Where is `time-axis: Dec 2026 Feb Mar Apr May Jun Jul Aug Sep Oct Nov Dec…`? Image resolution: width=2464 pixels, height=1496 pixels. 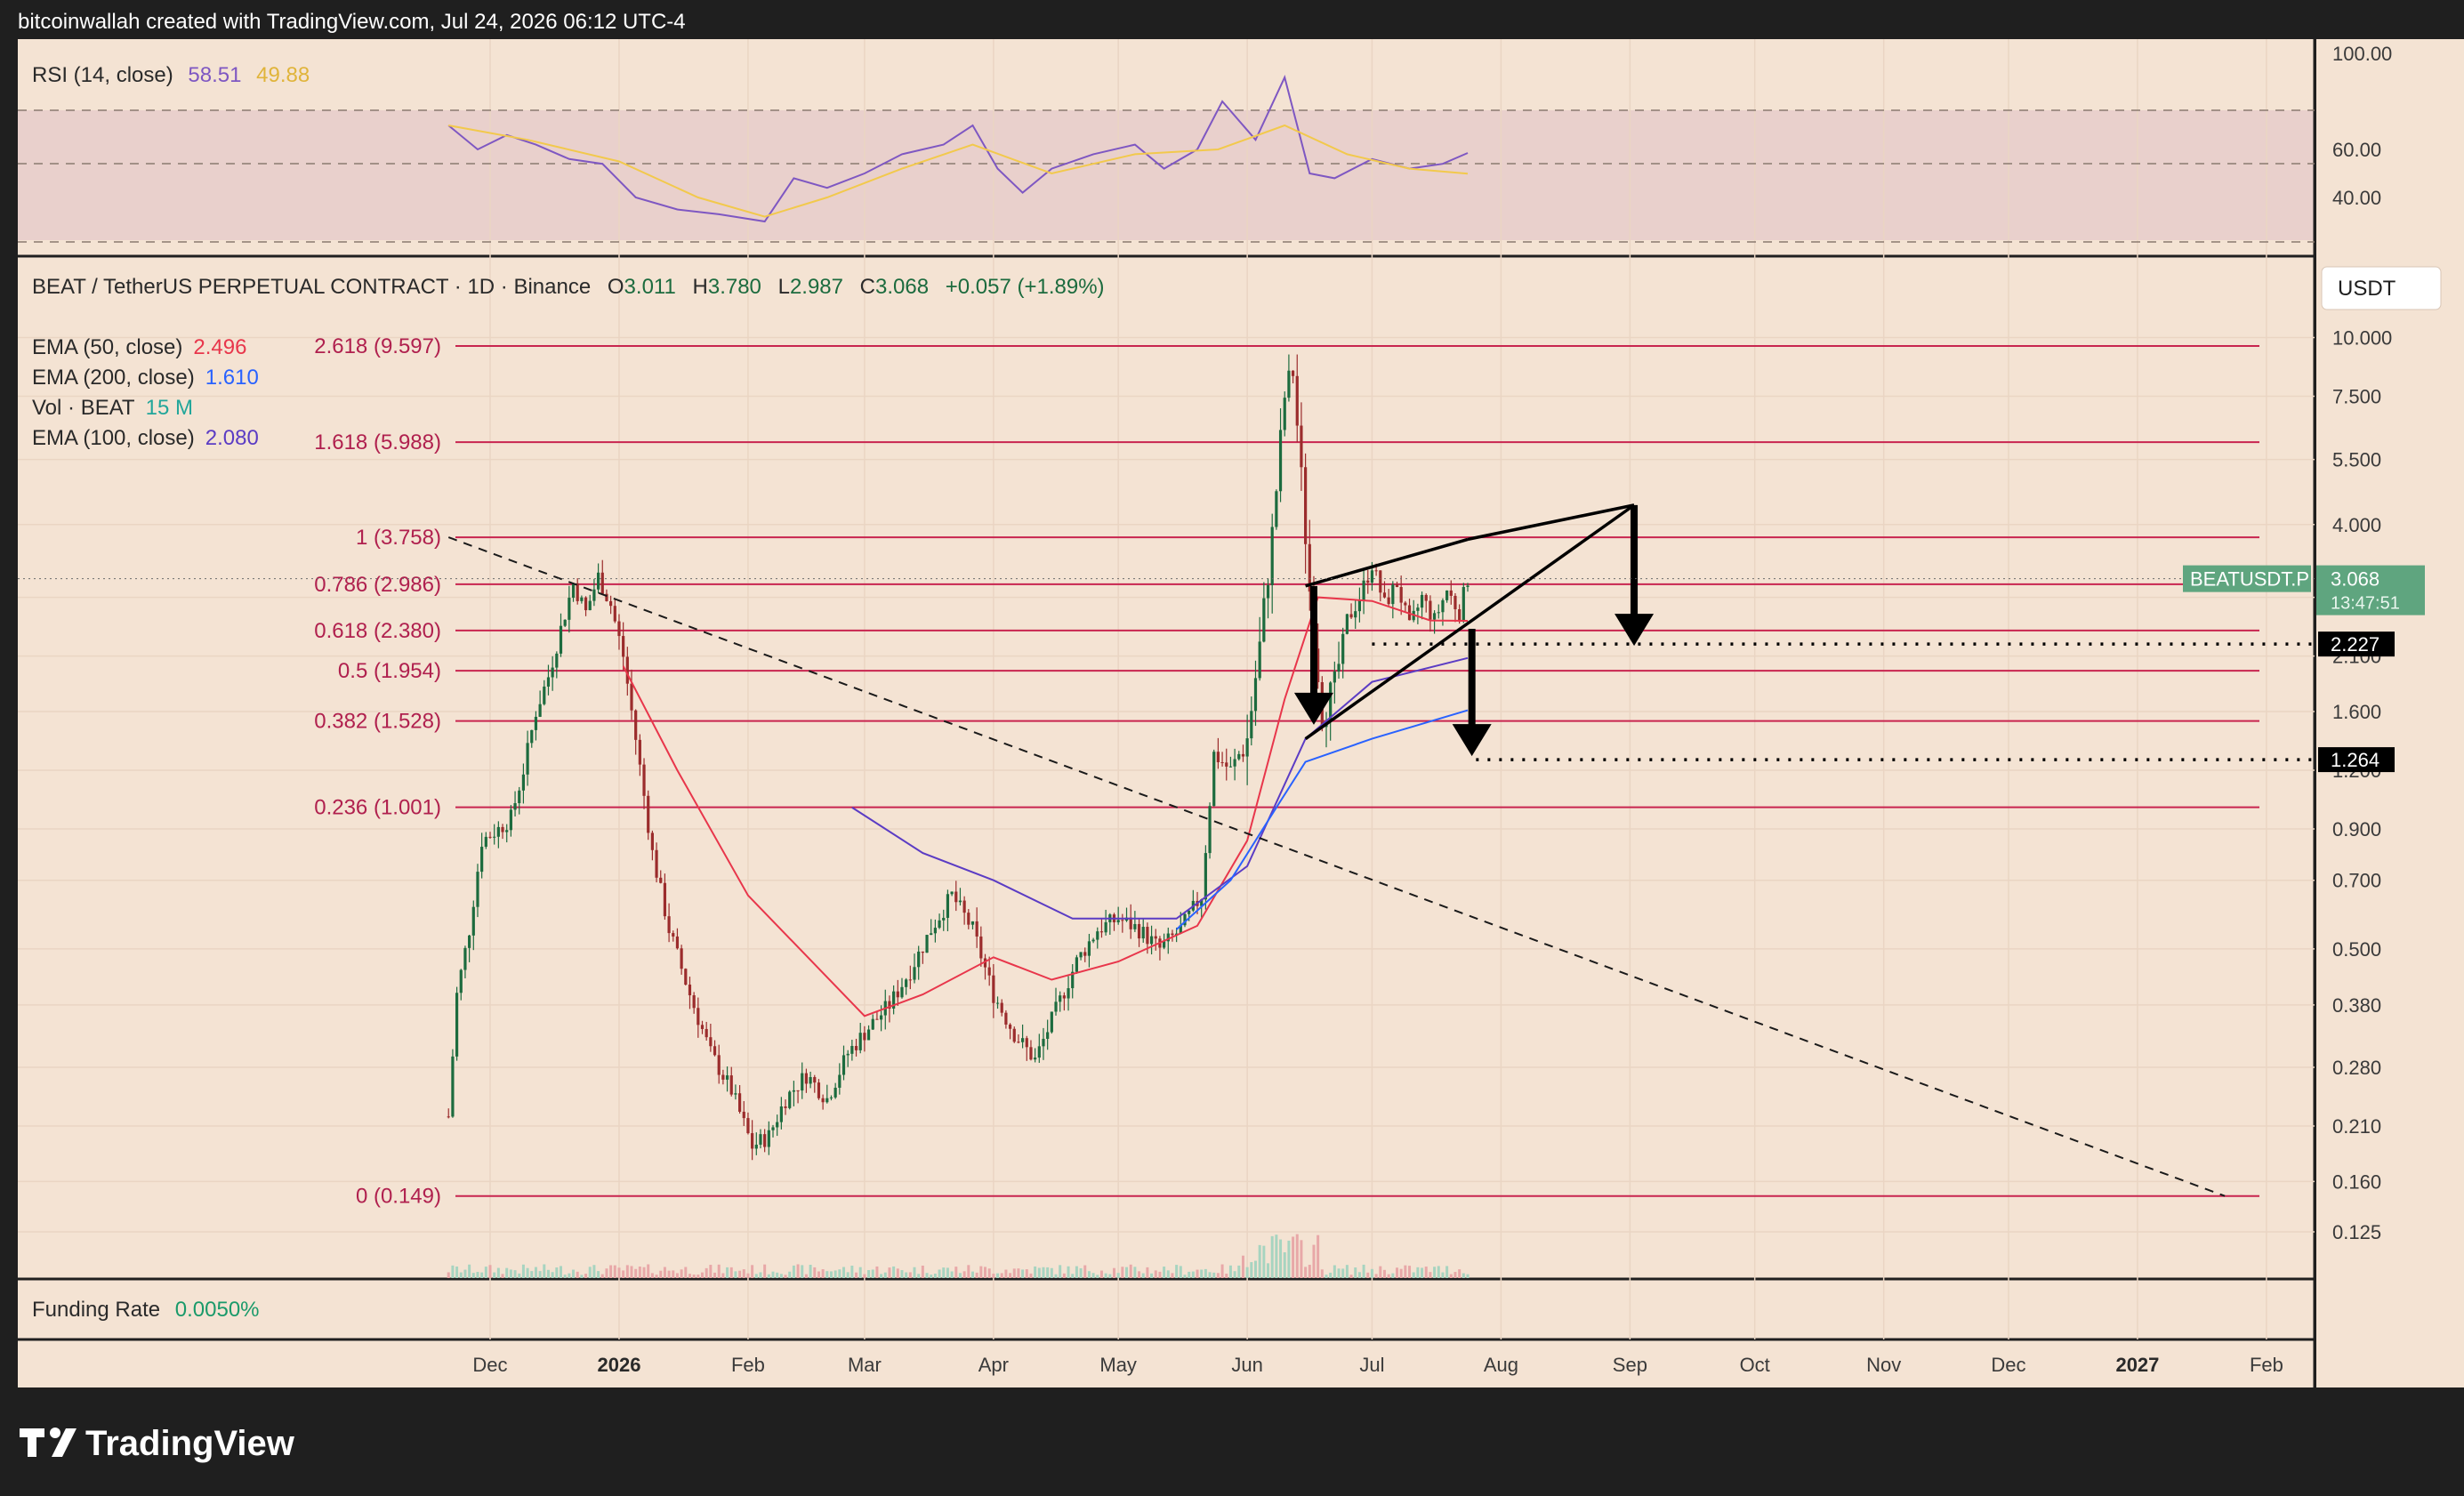 time-axis: Dec 2026 Feb Mar Apr May Jun Jul Aug Sep Oct Nov Dec… is located at coordinates (1378, 1365).